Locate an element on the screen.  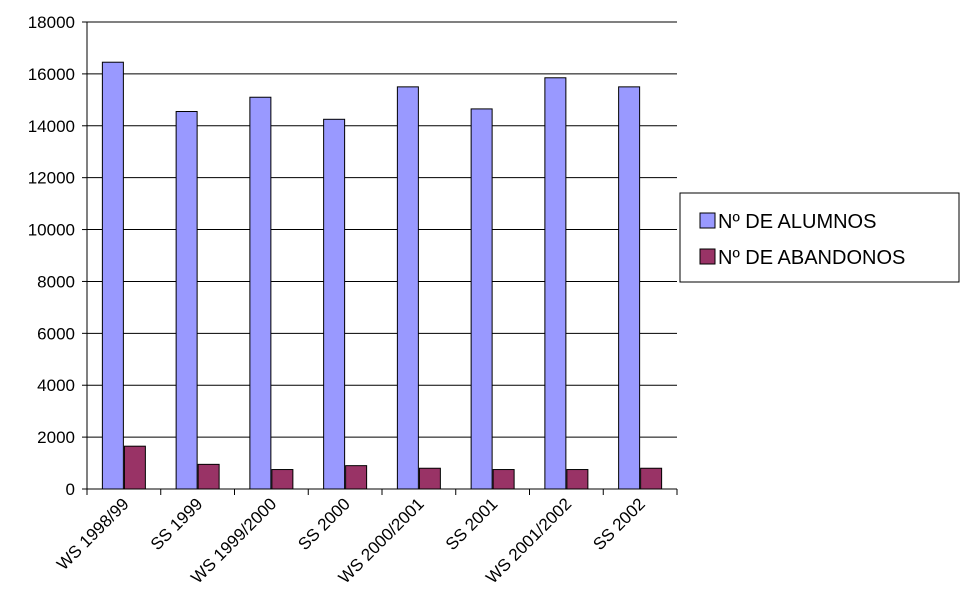
y-tick-label-16000: 16000 is located at coordinates (51, 74).